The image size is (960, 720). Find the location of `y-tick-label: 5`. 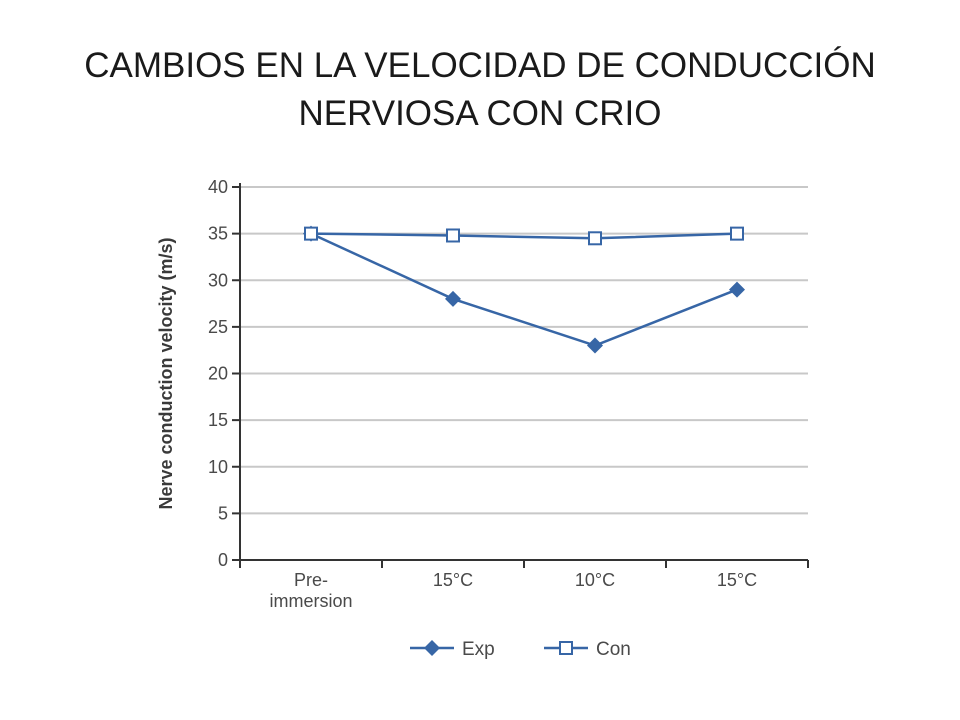

y-tick-label: 5 is located at coordinates (223, 513).